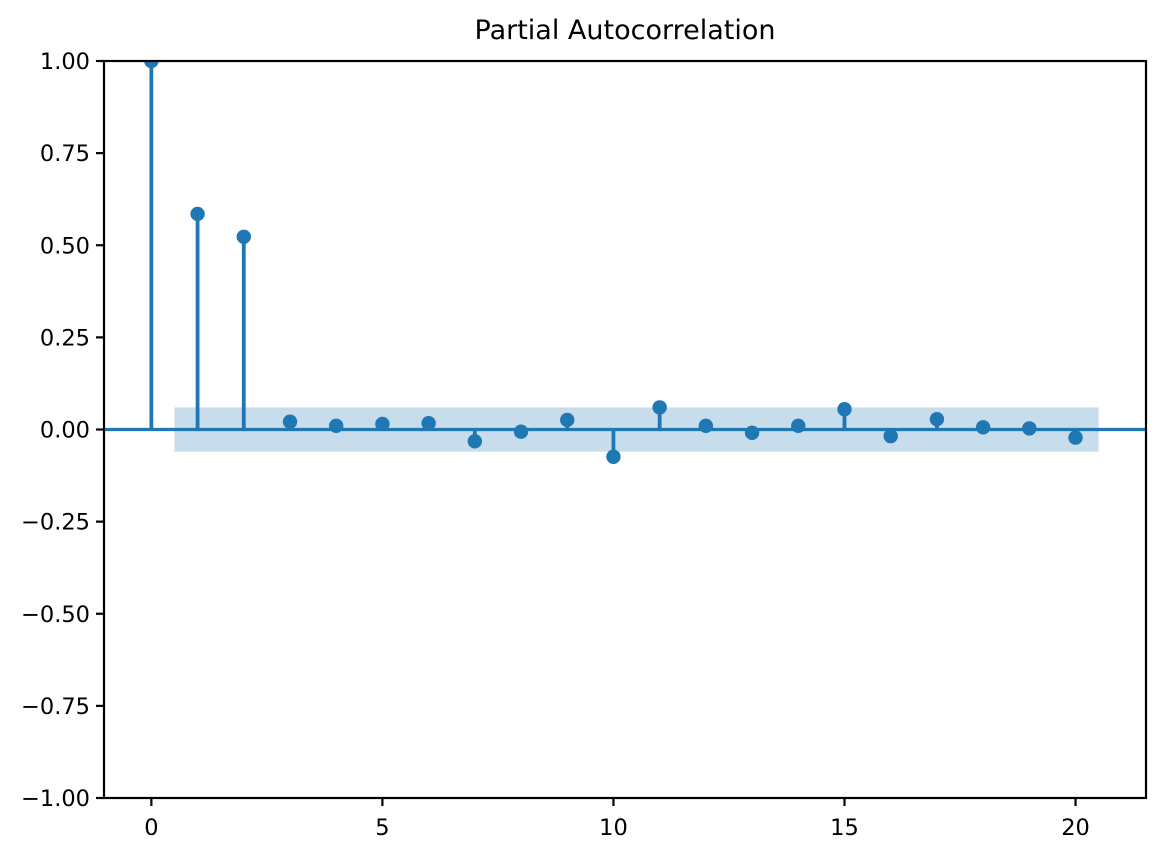 This screenshot has height=864, width=1165. What do you see at coordinates (65, 62) in the screenshot?
I see `y-axis-tick-label: 1.00` at bounding box center [65, 62].